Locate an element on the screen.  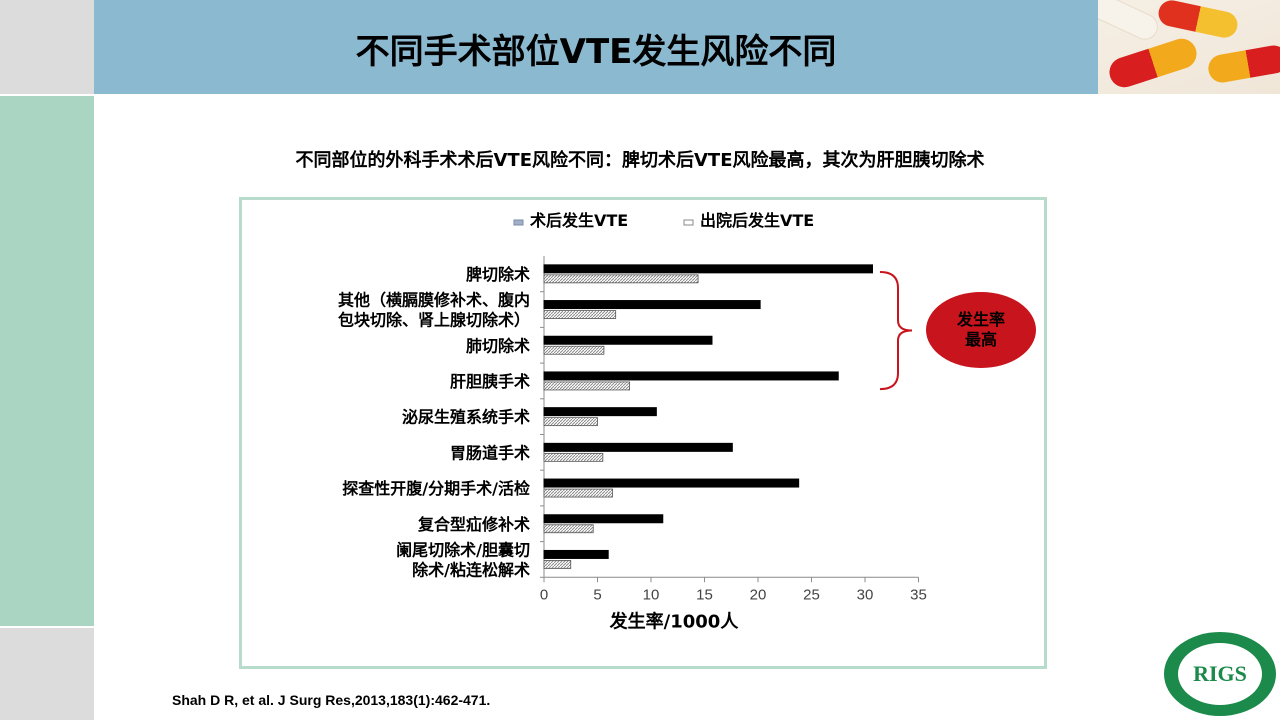
callout-bubble: 发生率最高 is located at coordinates (981, 330).